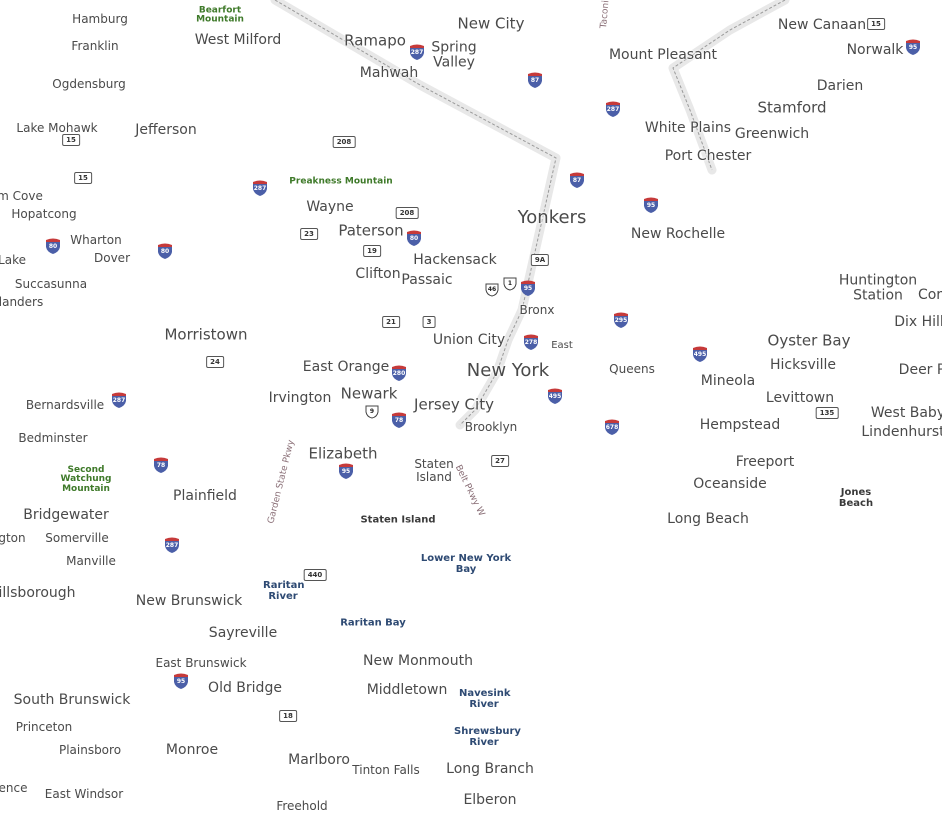 Image resolution: width=942 pixels, height=816 pixels. Describe the element at coordinates (330, 207) in the screenshot. I see `city-label-wayne: Wayne` at that location.